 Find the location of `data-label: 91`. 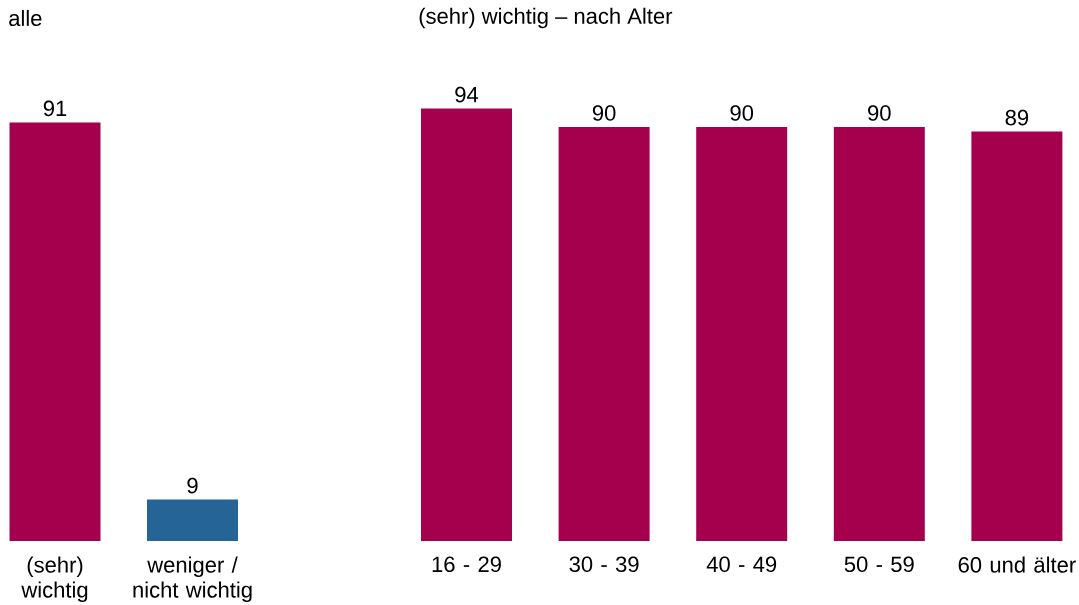

data-label: 91 is located at coordinates (55, 108).